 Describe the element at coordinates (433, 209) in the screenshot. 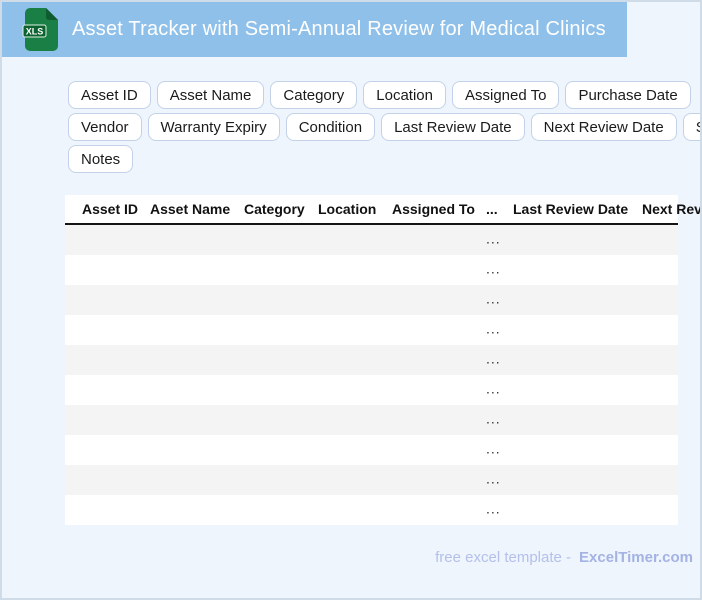

I see `column-header-assigned-to: Assigned To` at that location.